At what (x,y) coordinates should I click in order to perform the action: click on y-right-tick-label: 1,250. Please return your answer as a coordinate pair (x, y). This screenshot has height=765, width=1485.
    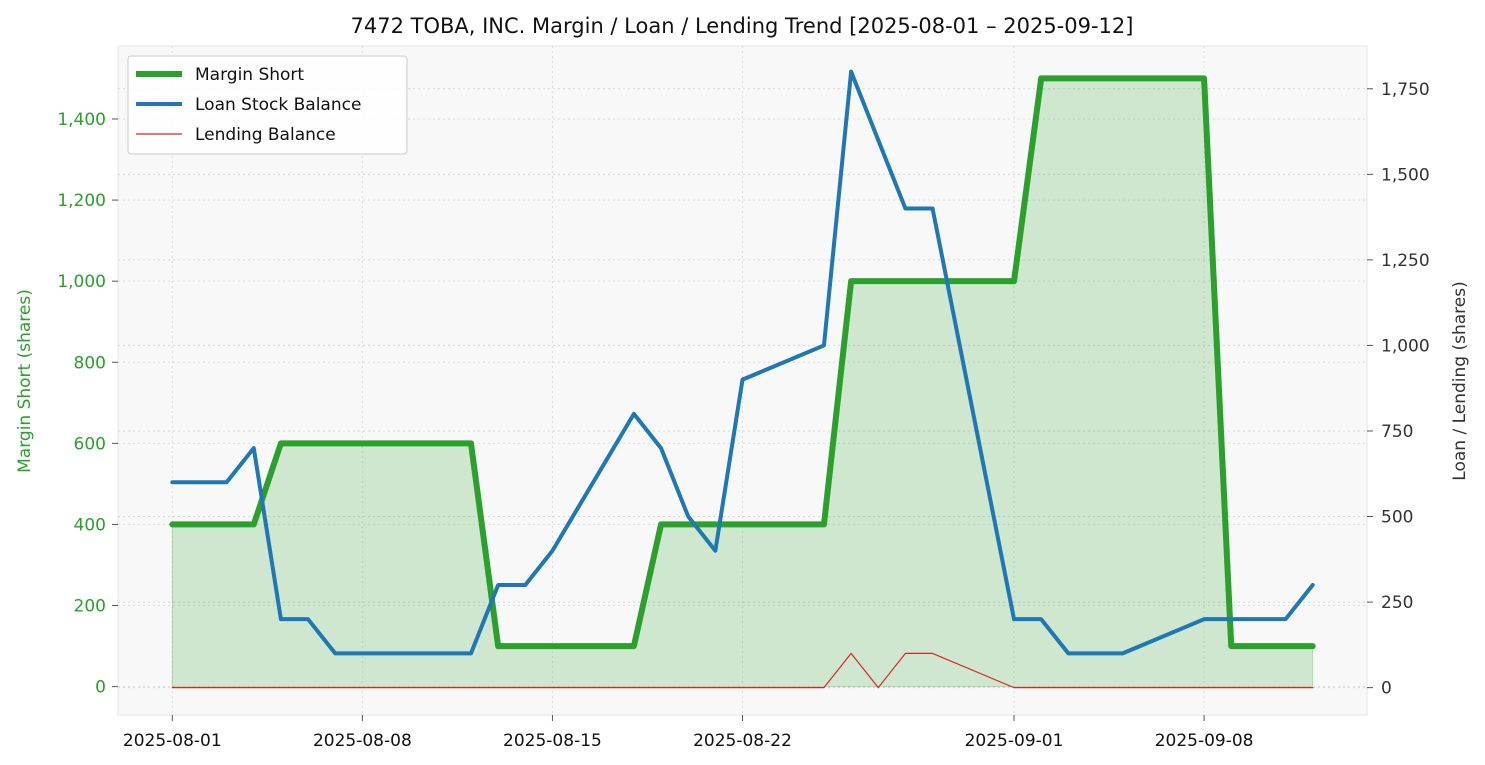
    Looking at the image, I should click on (1405, 261).